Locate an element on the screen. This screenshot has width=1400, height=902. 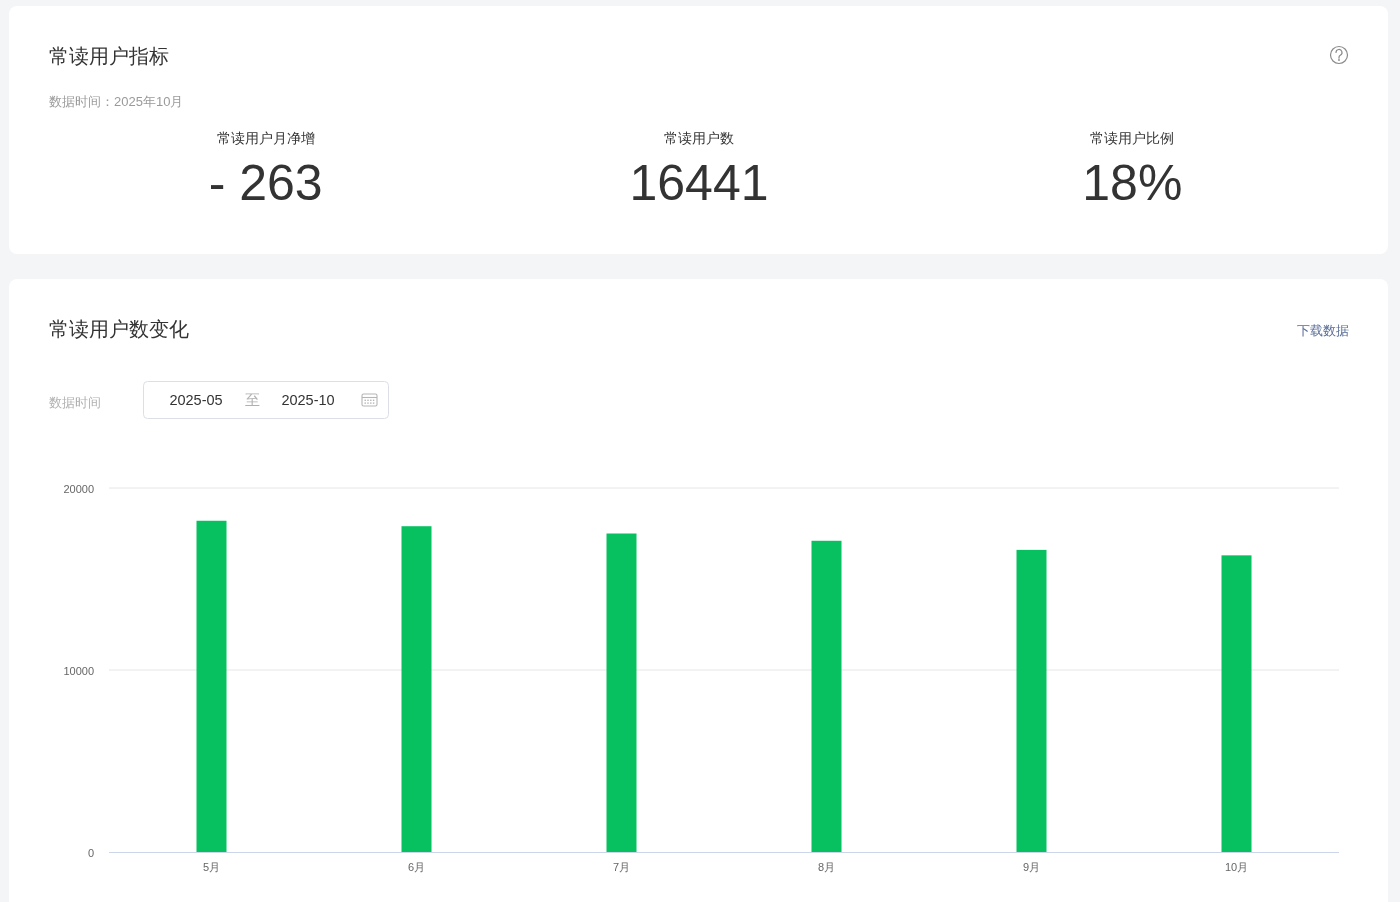
category-label: 7月 is located at coordinates (621, 867).